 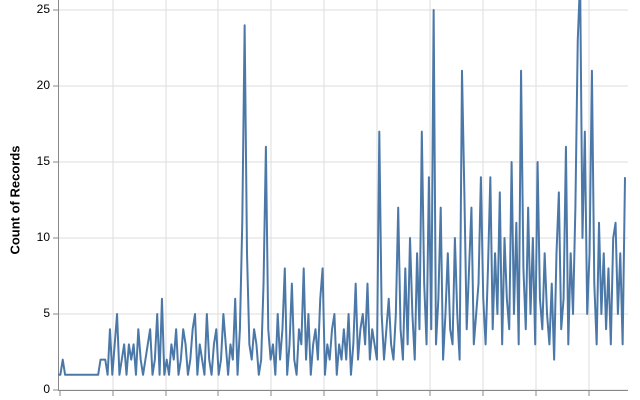 What do you see at coordinates (46, 313) in the screenshot?
I see `y-tick-label: 5` at bounding box center [46, 313].